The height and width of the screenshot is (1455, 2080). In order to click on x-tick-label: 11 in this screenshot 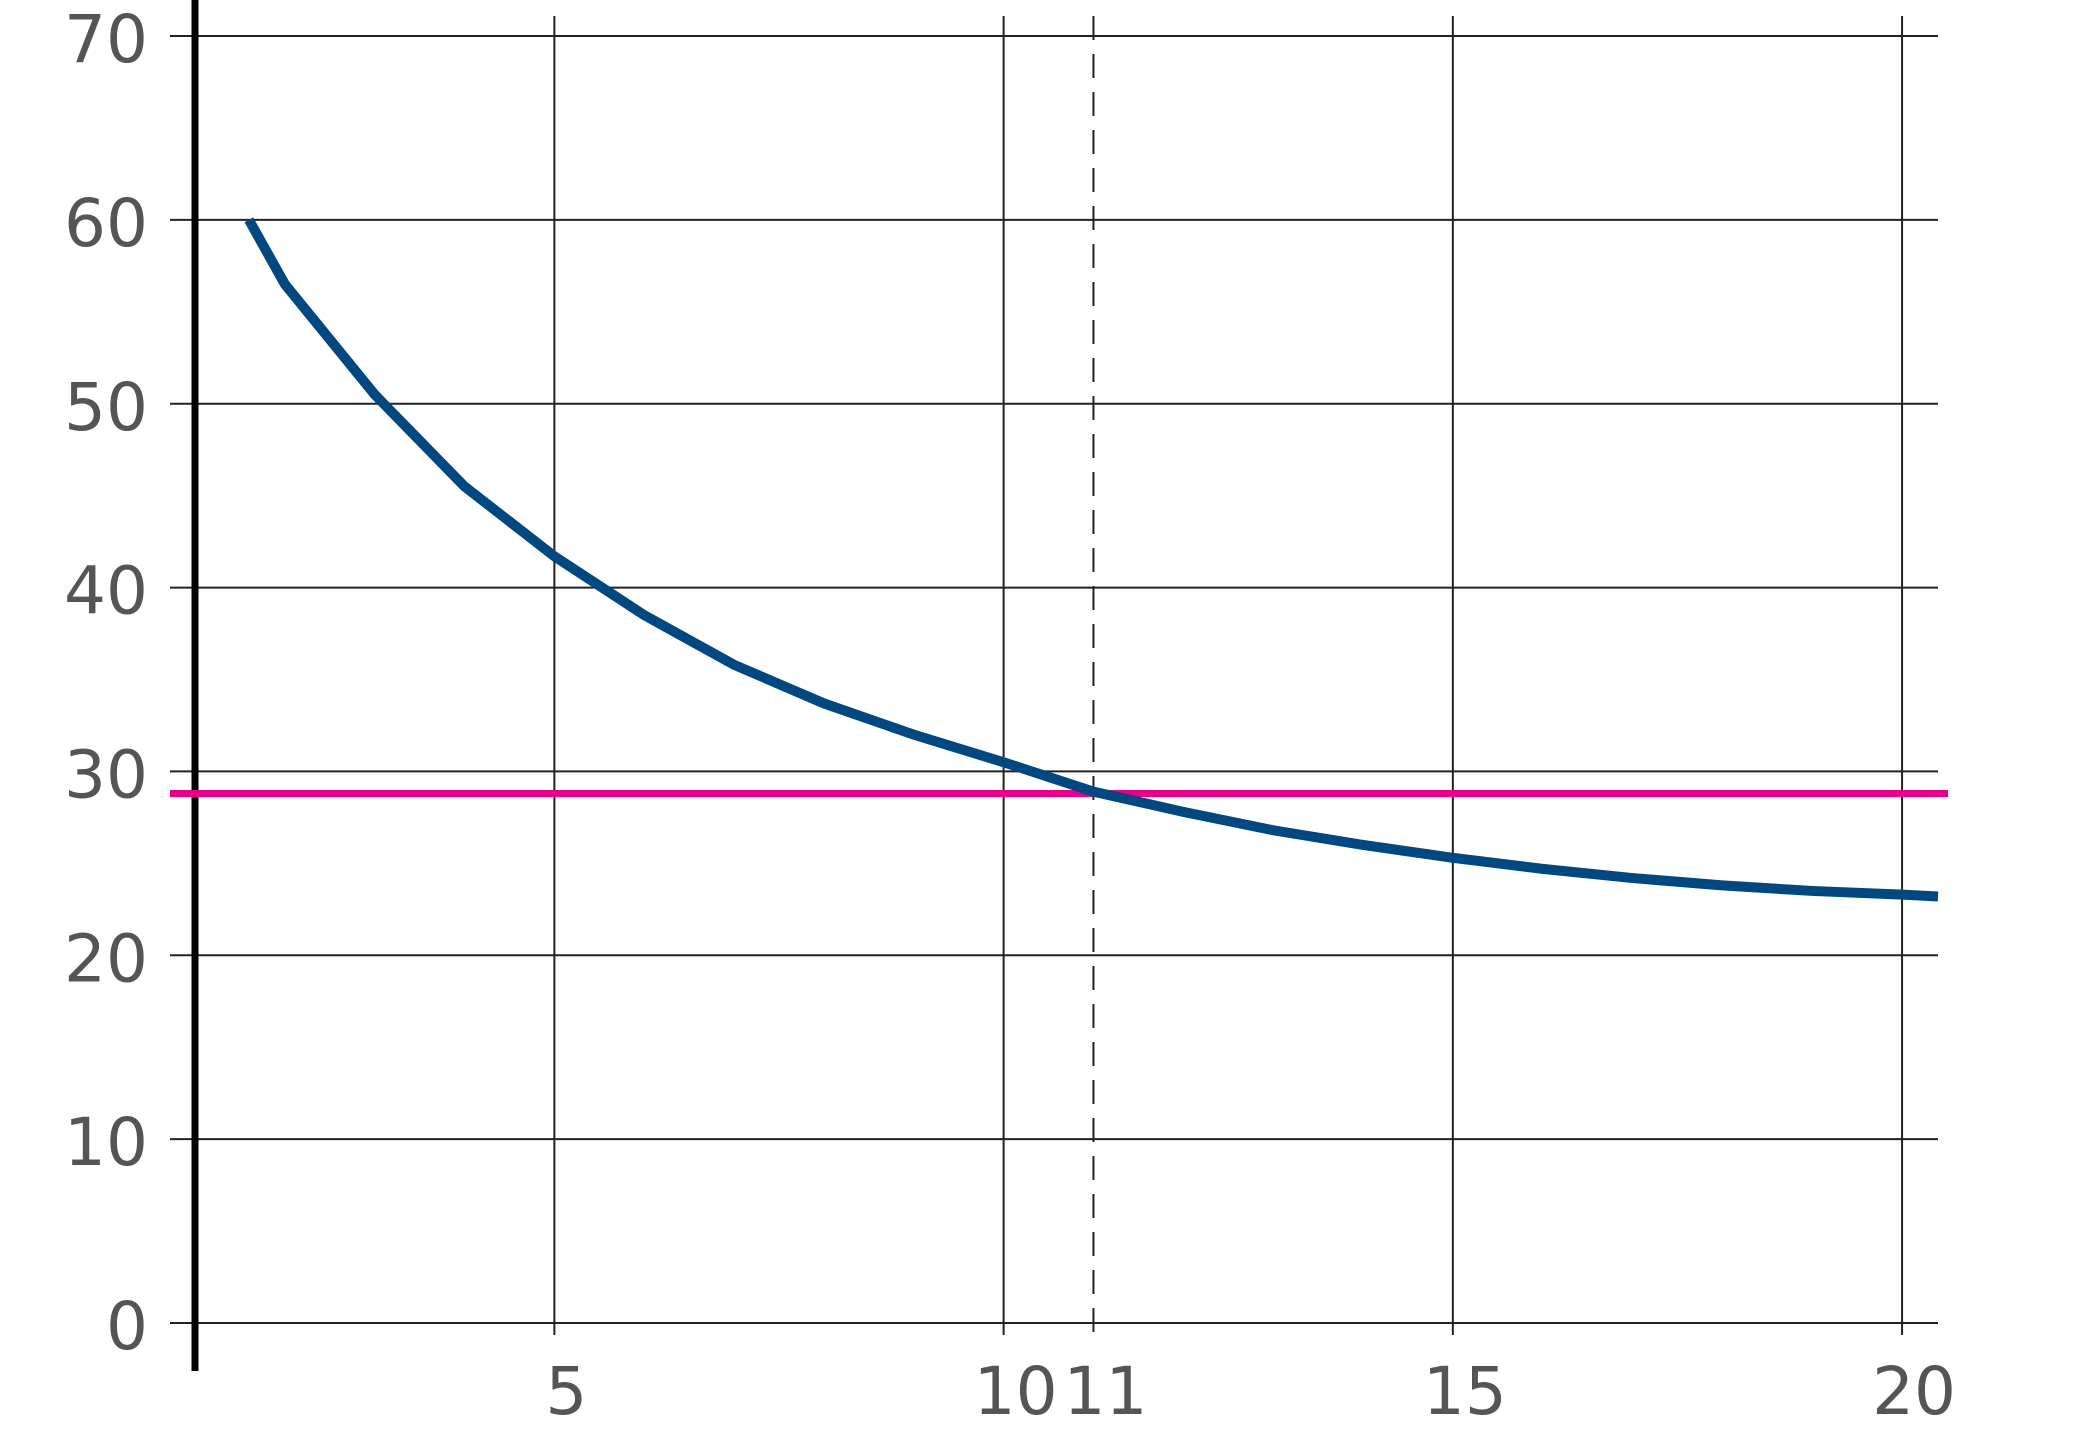, I will do `click(1105, 1391)`.